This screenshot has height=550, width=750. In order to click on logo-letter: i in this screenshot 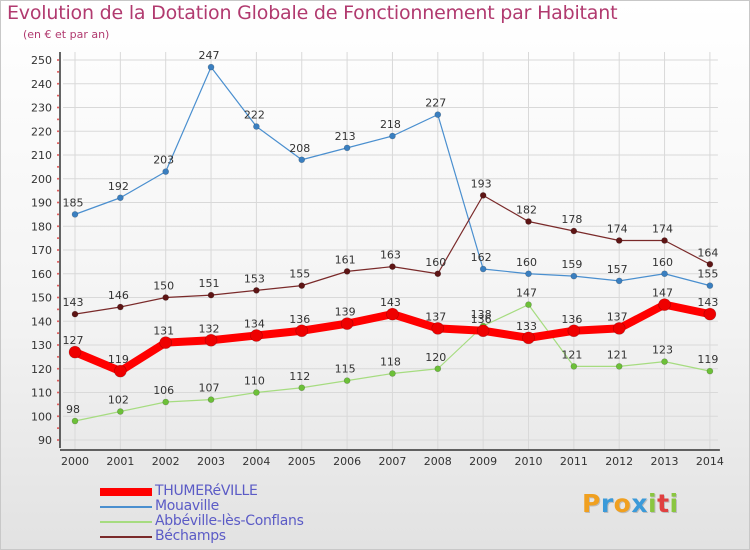, I will do `click(653, 503)`.